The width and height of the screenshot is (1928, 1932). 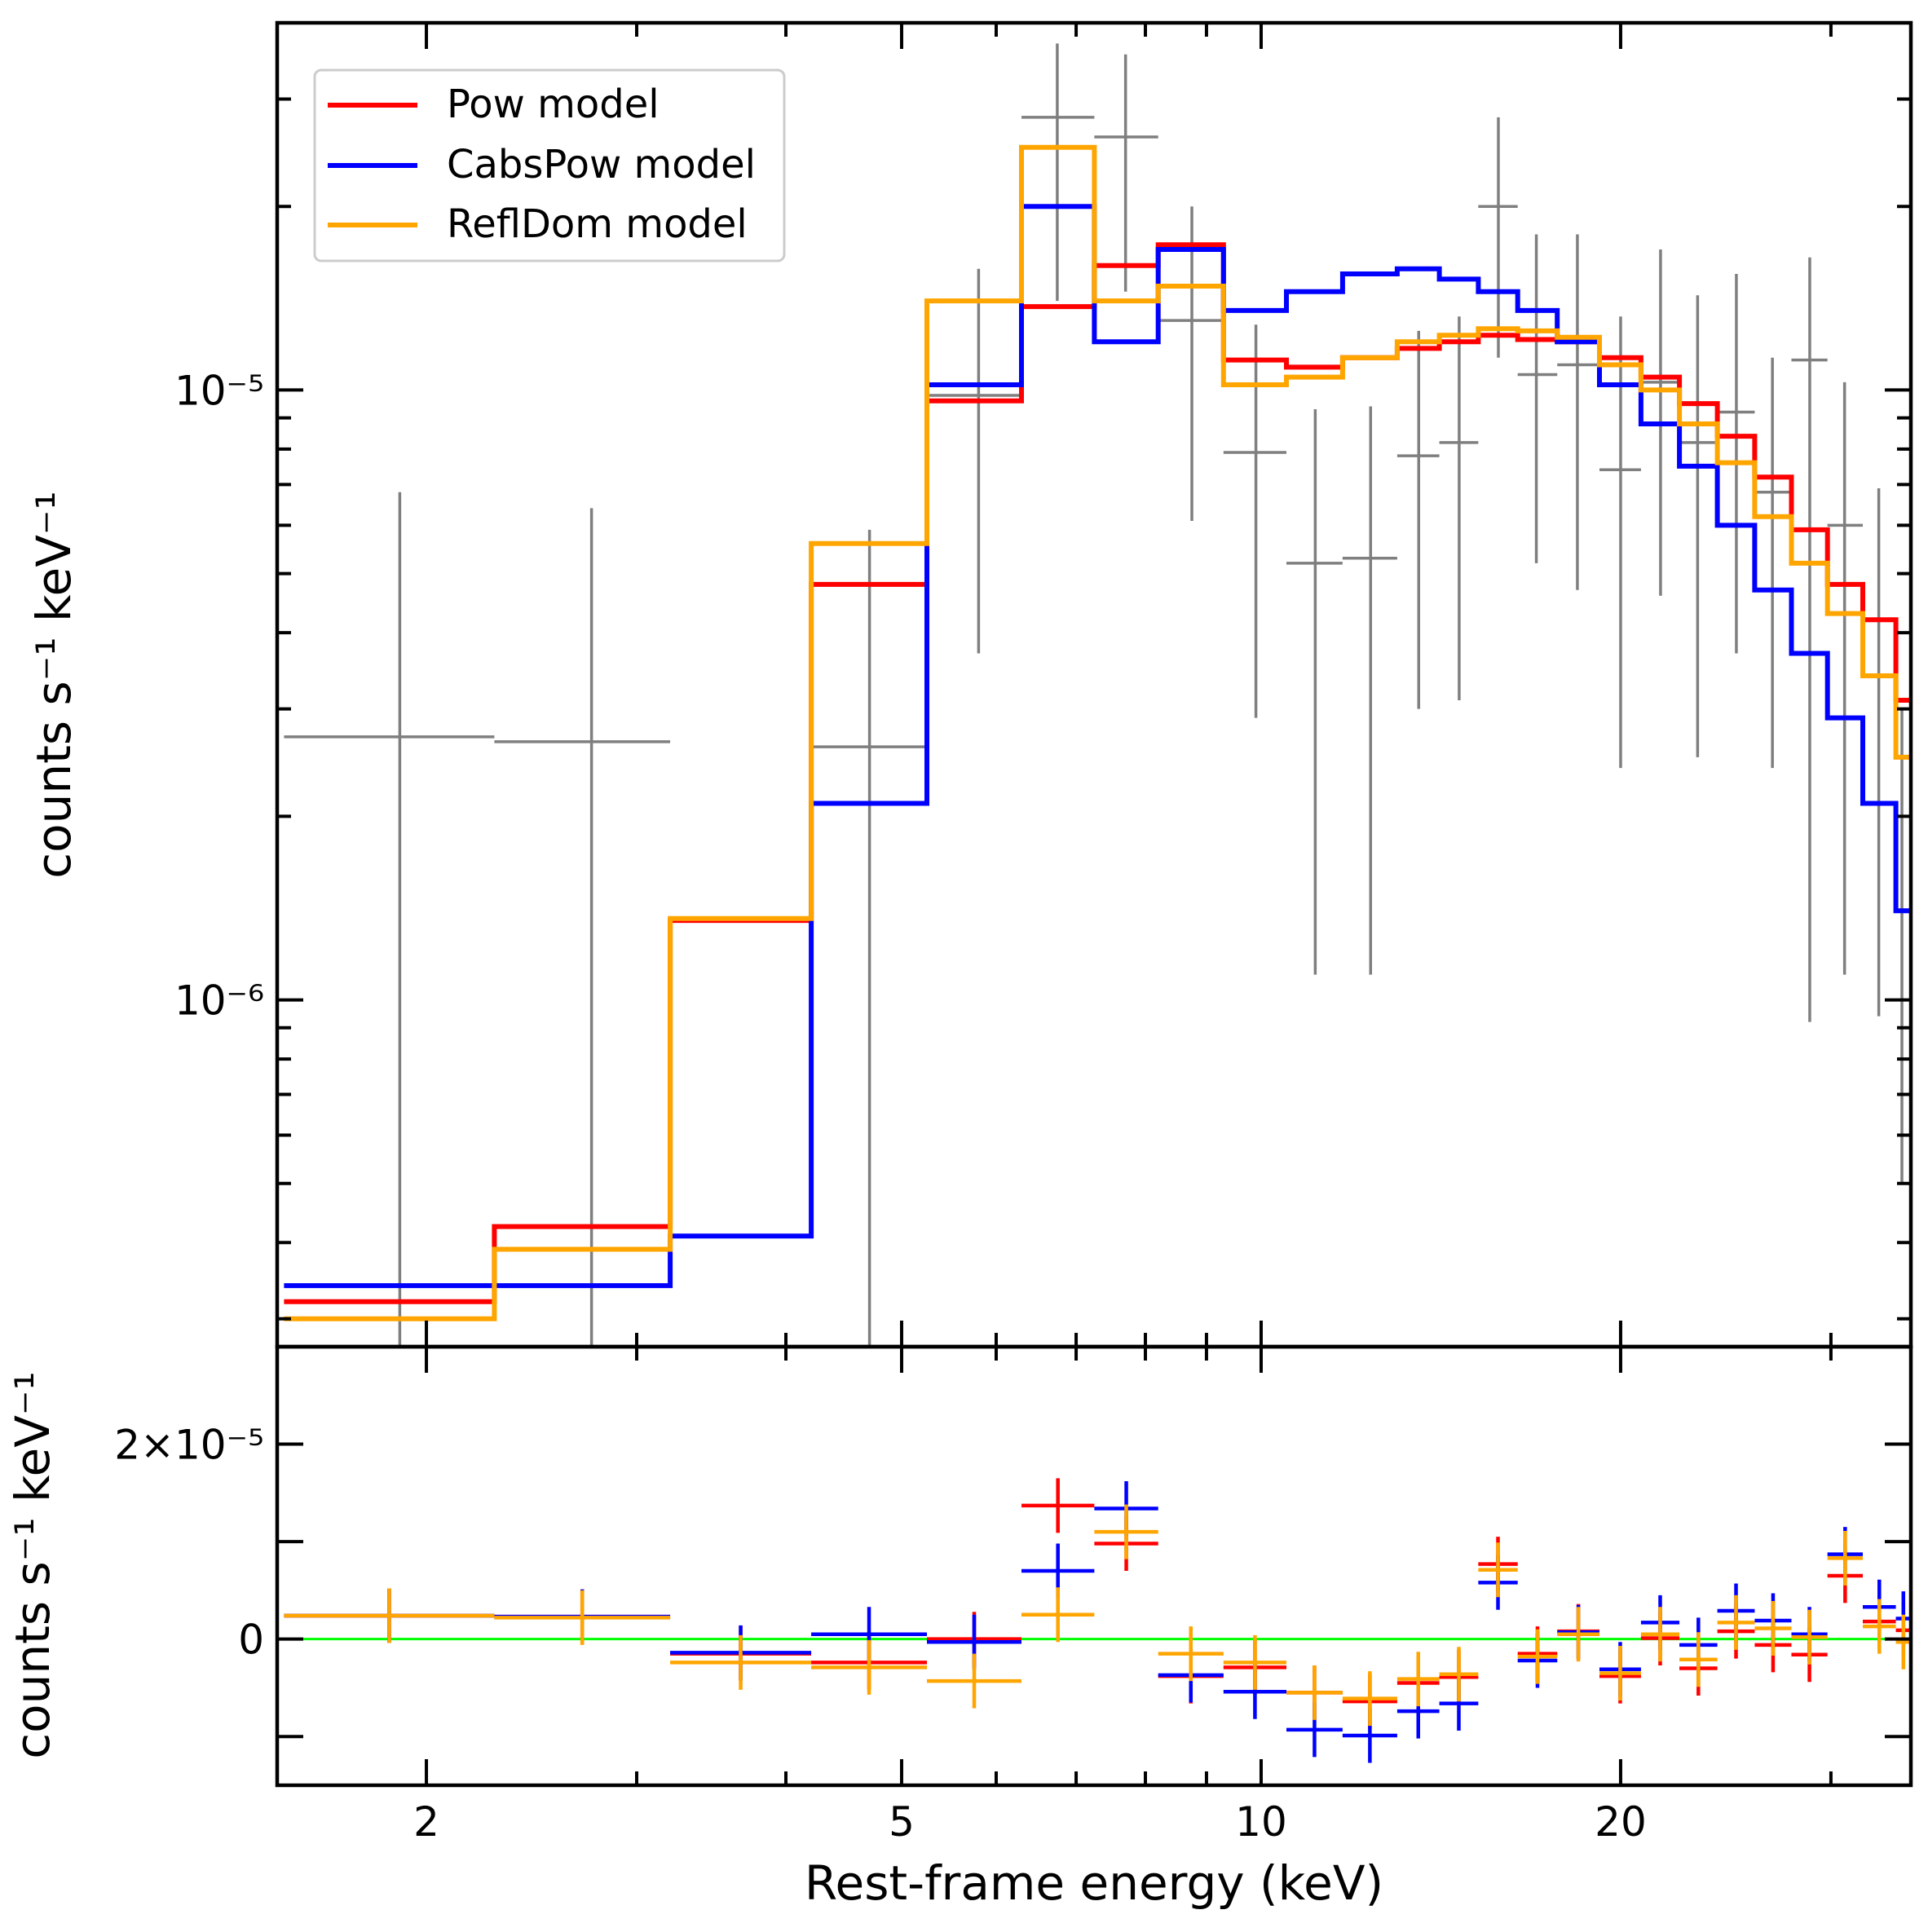 I want to click on legend-label-refldom: ReflDom model, so click(x=597, y=224).